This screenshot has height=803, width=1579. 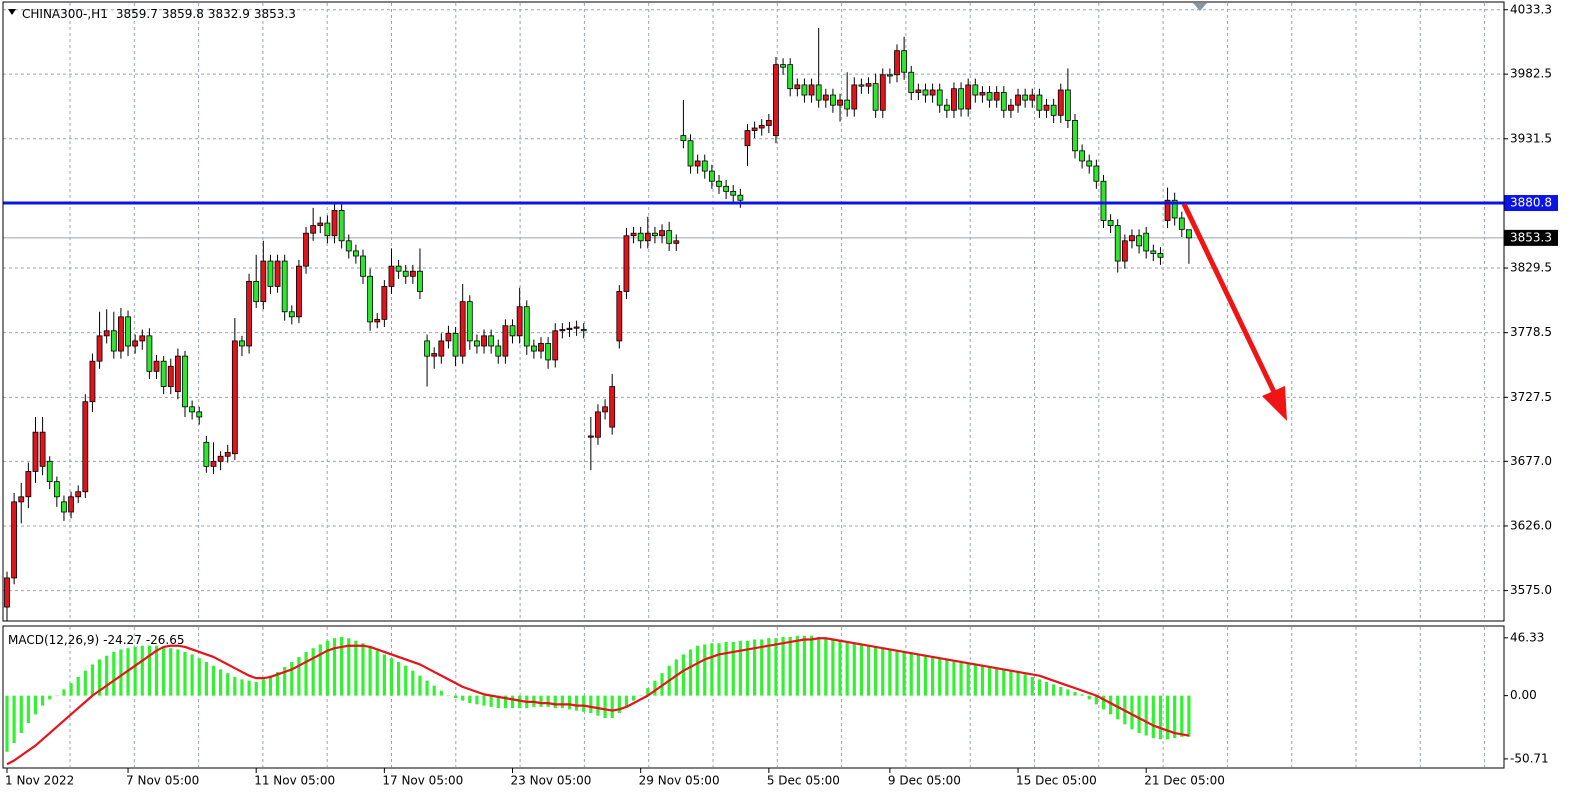 I want to click on signal-line, so click(x=598, y=701).